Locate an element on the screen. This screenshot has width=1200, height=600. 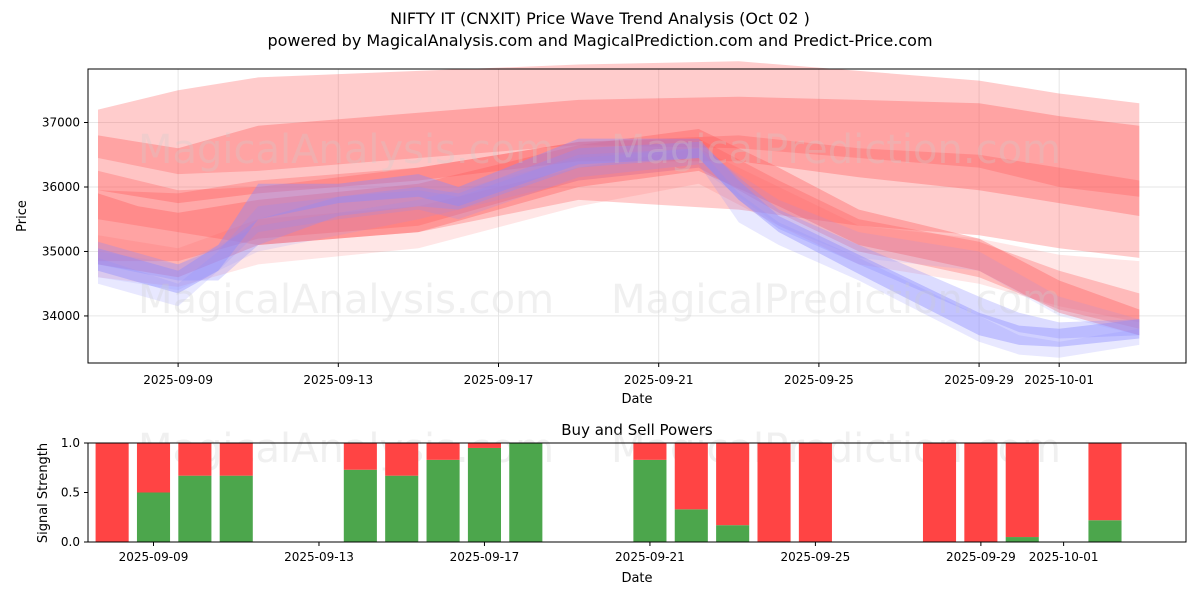
y-tick-label: 0.0 is located at coordinates (70, 542).